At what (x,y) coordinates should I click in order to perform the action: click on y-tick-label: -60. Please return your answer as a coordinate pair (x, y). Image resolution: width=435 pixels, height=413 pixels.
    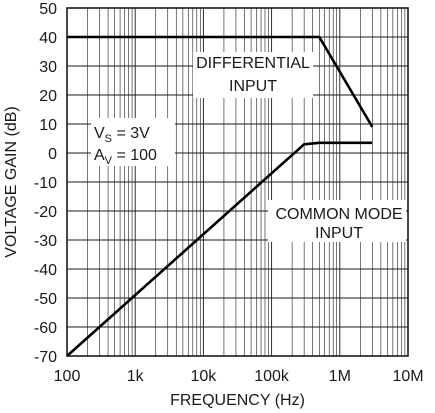
    Looking at the image, I should click on (45, 328).